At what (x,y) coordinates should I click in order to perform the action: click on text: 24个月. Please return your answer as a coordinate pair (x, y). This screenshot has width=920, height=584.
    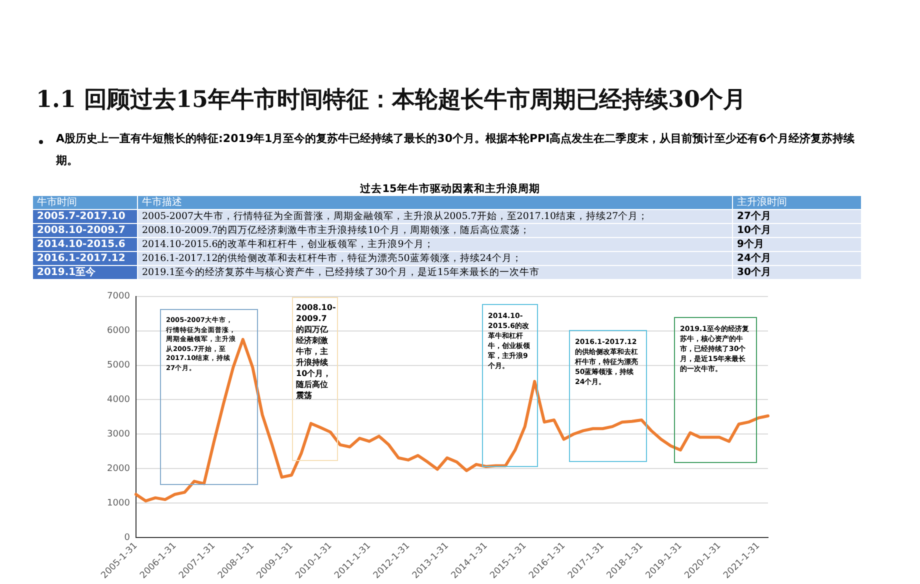
    Looking at the image, I should click on (797, 259).